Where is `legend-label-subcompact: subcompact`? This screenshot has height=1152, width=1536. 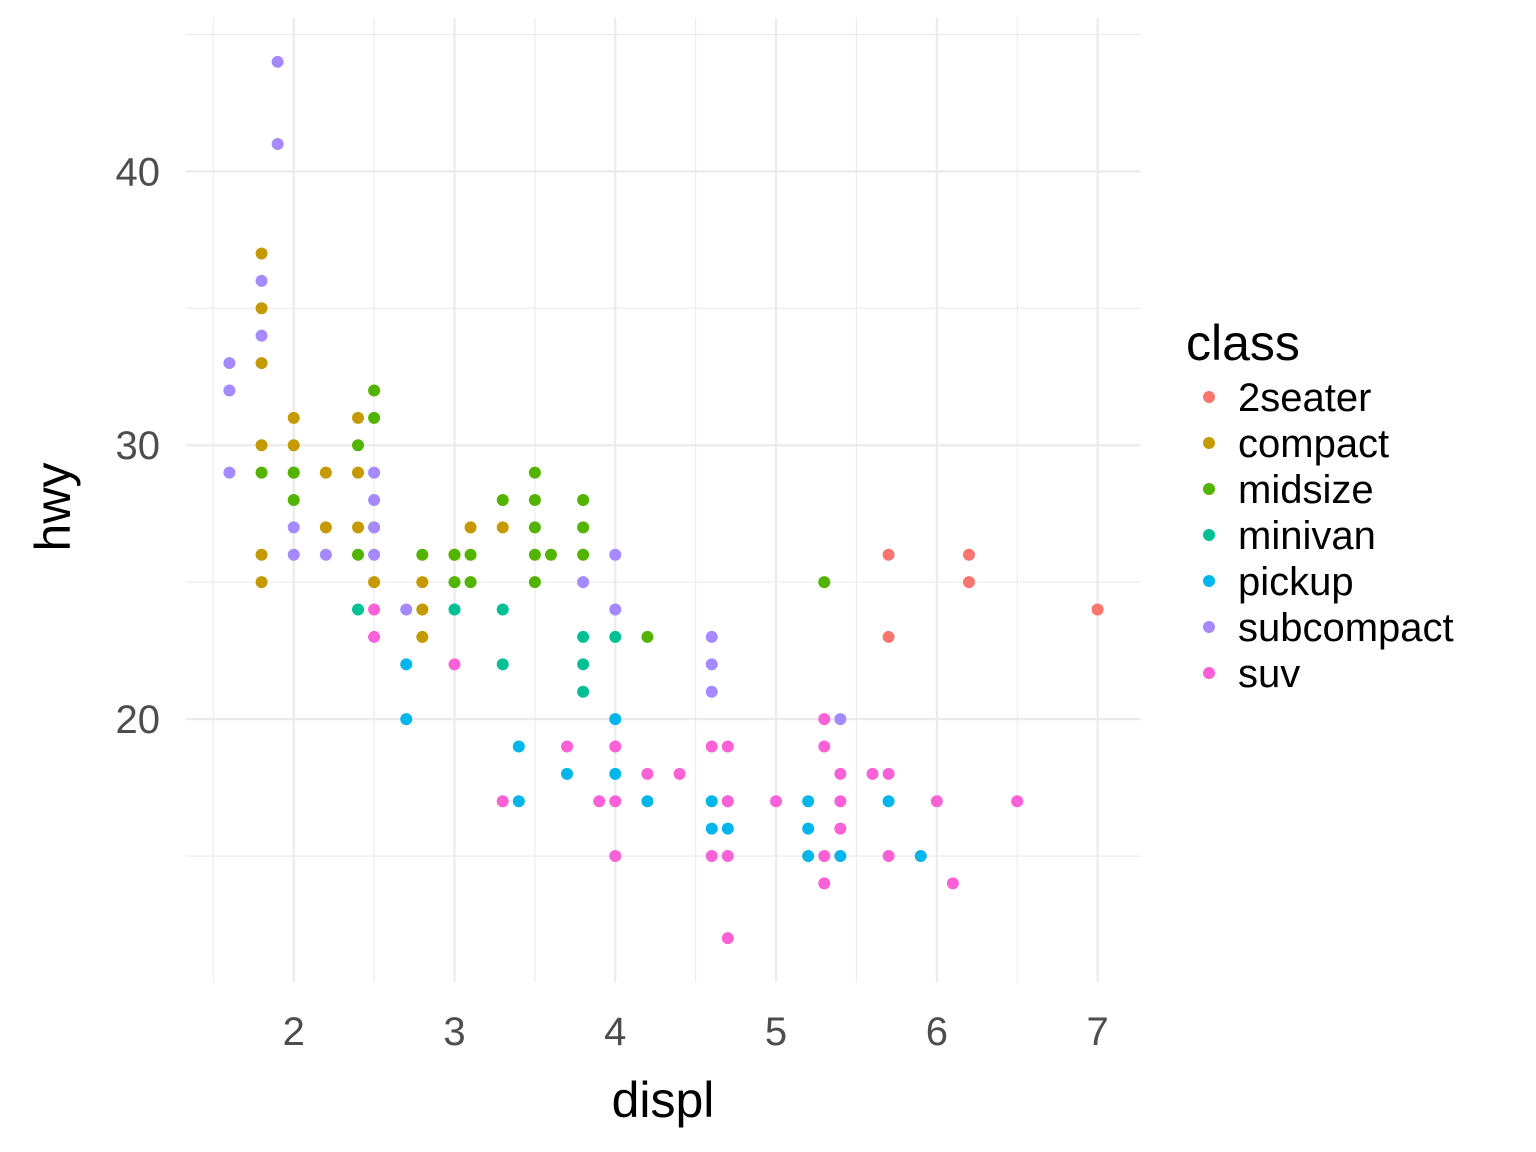
legend-label-subcompact: subcompact is located at coordinates (1346, 628).